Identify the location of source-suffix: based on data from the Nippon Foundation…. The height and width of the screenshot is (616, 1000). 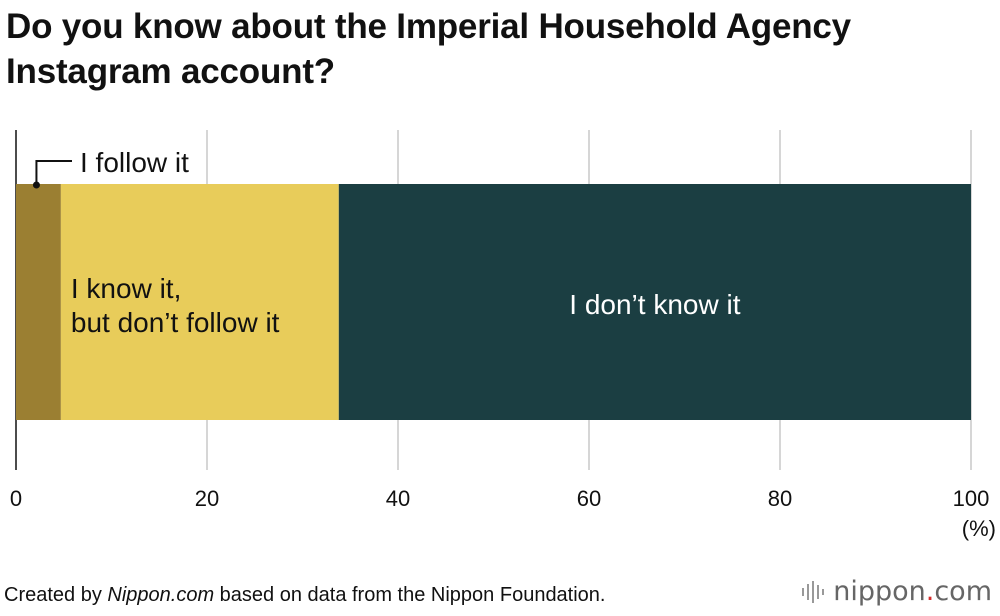
(410, 595).